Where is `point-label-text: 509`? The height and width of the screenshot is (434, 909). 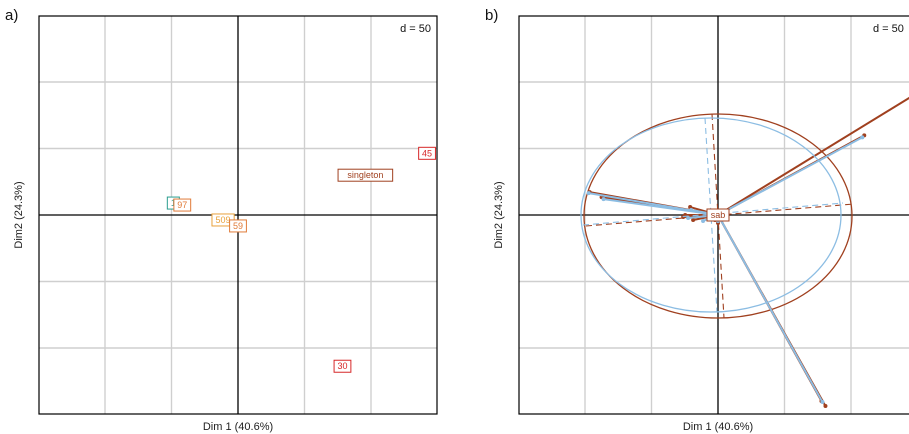 point-label-text: 509 is located at coordinates (223, 220).